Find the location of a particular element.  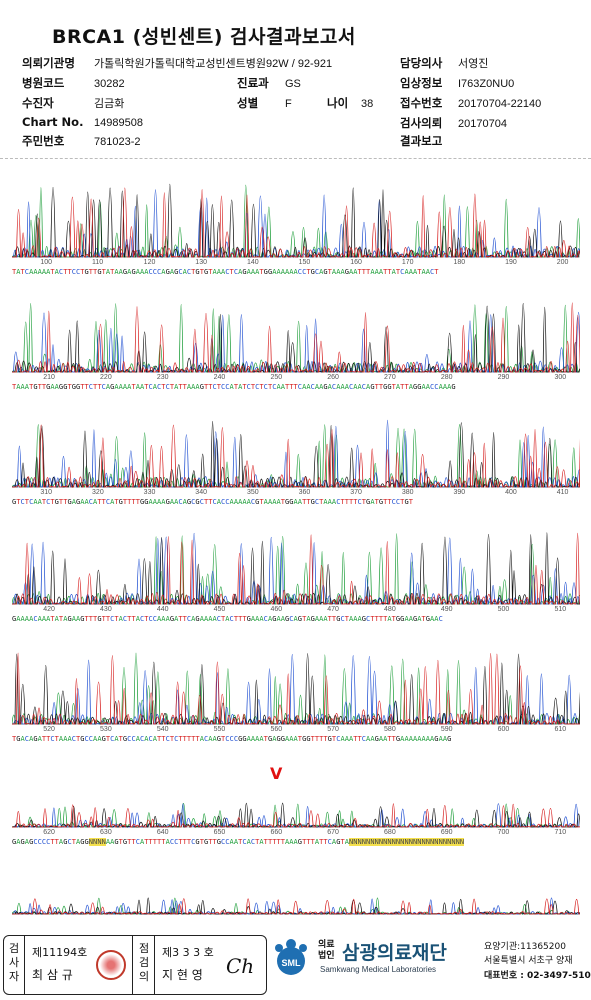

clinical-value: I763Z0NU0 is located at coordinates (486, 84).